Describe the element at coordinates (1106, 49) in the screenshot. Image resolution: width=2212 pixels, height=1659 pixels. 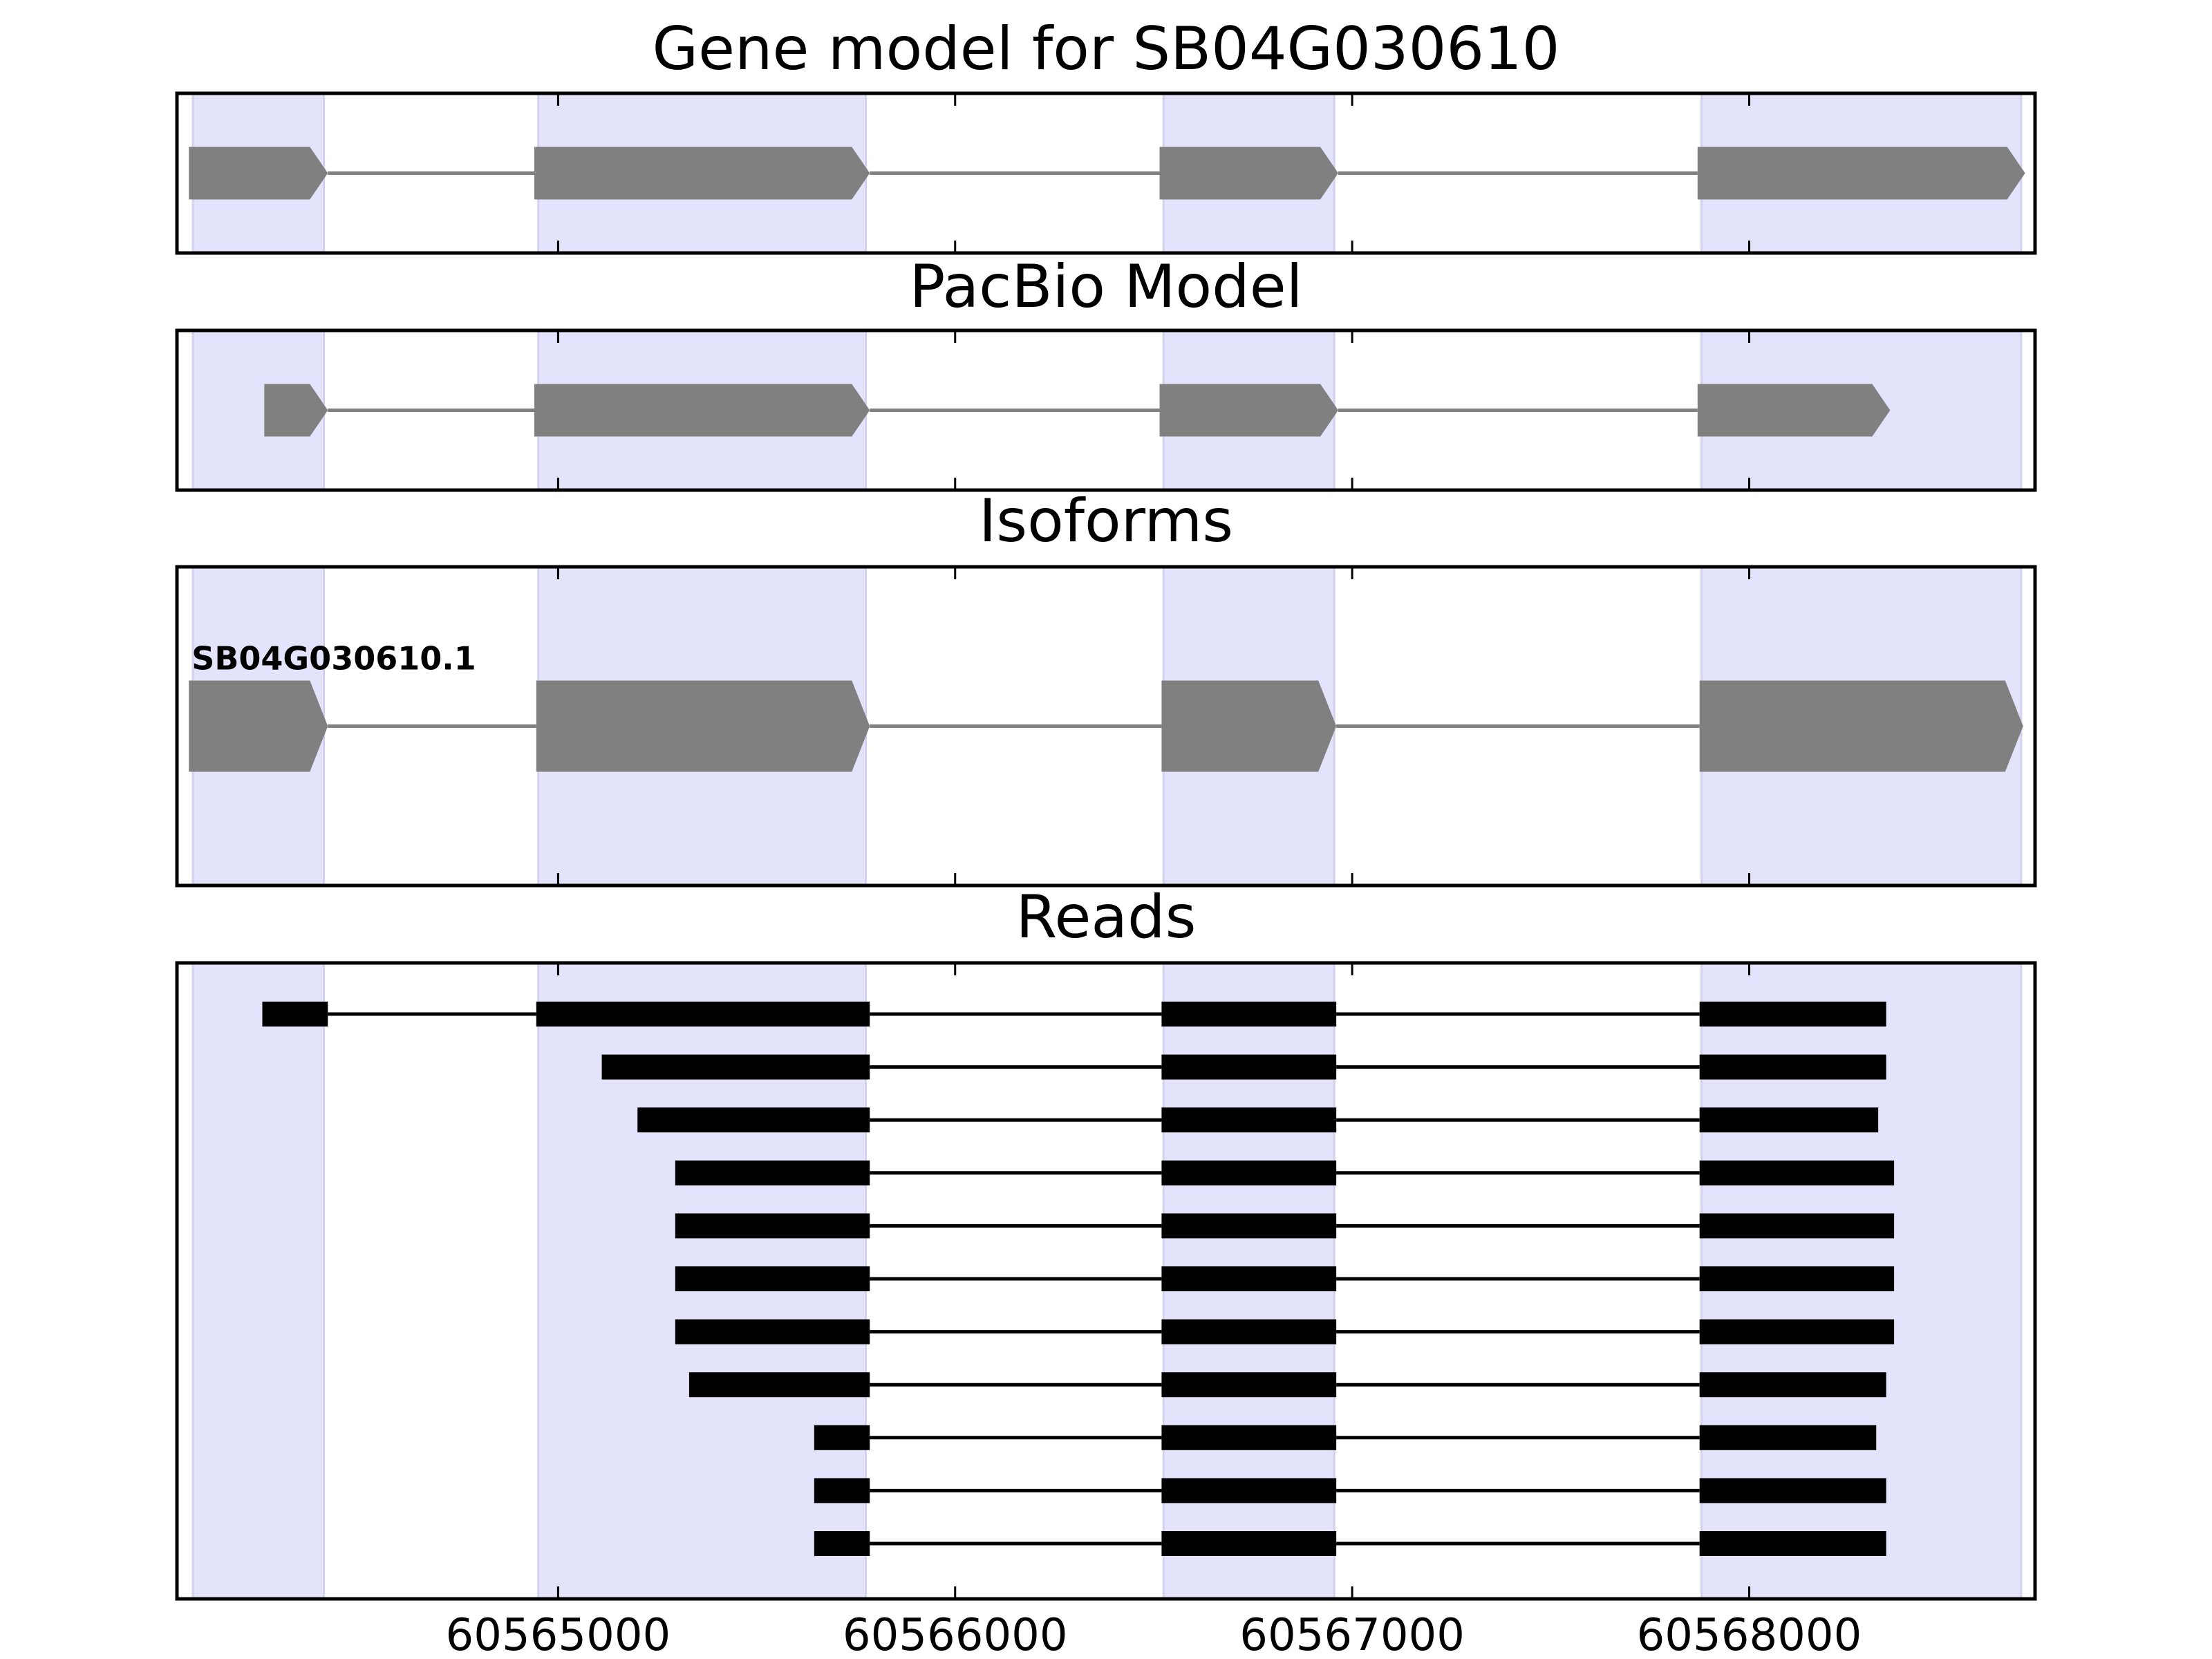
I see `panel-title: Gene model for SB04G030610` at that location.